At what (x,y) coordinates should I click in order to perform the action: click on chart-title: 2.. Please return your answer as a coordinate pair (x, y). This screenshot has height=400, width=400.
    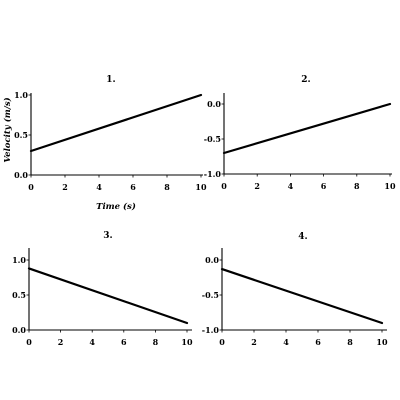
    Looking at the image, I should click on (305, 80).